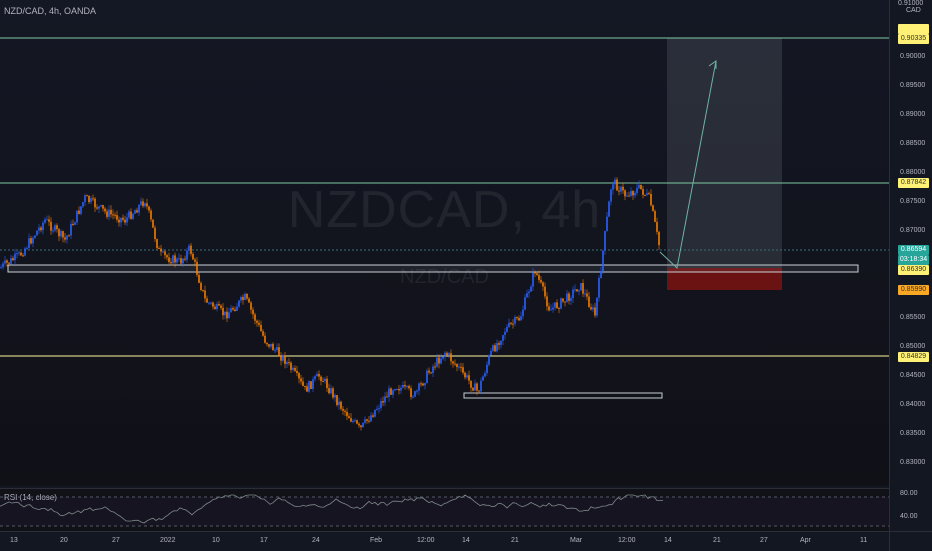 The height and width of the screenshot is (551, 932). What do you see at coordinates (913, 270) in the screenshot?
I see `support-price-tag: 0.86390` at bounding box center [913, 270].